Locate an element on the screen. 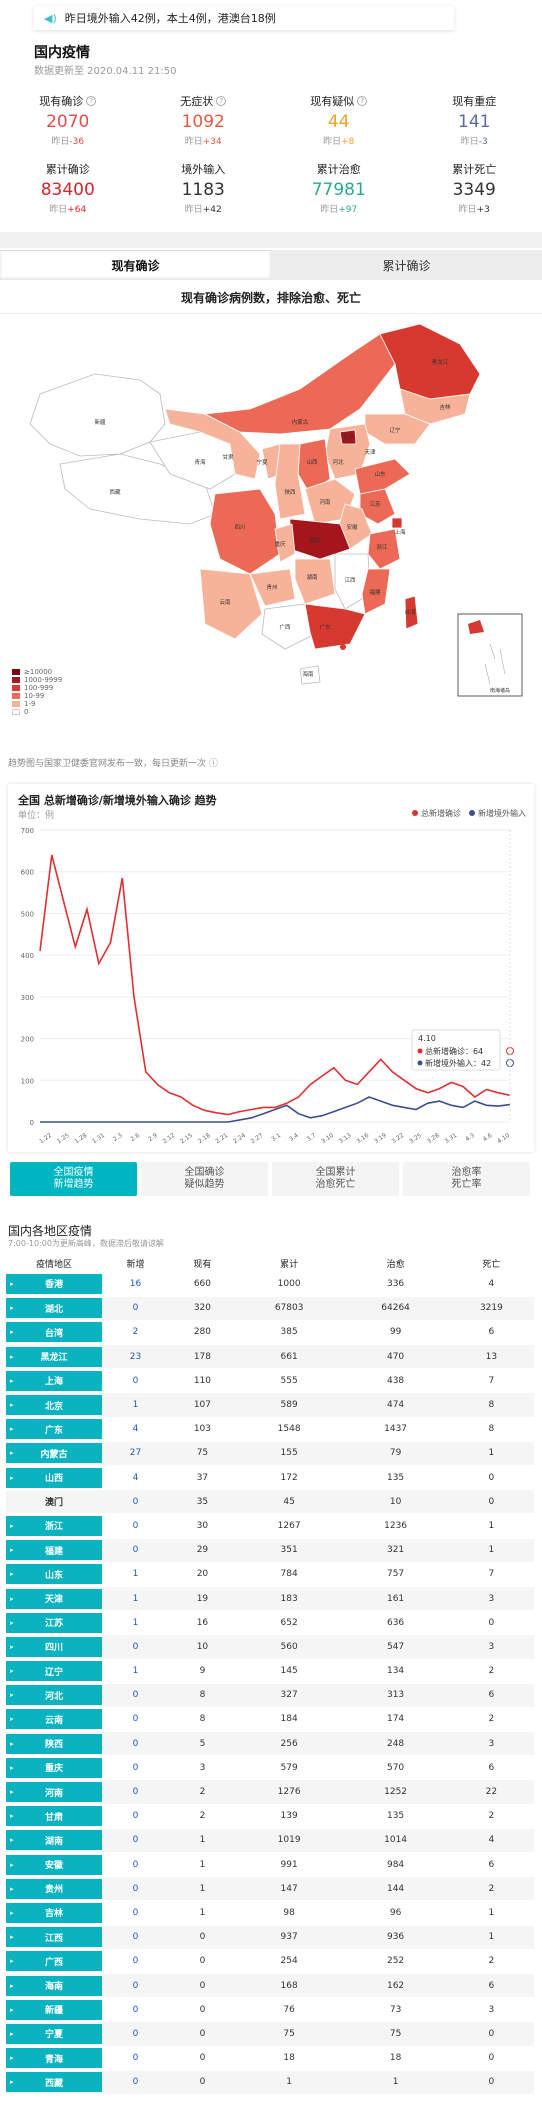 The image size is (542, 2104). region-name-cell: ▸ 福建 is located at coordinates (54, 1550).